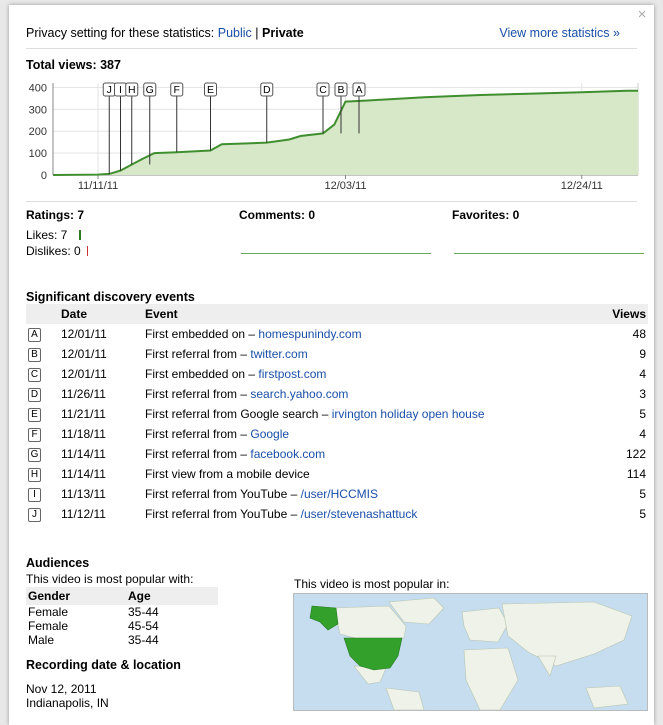 This screenshot has height=725, width=663. I want to click on event-marker-label: F, so click(177, 90).